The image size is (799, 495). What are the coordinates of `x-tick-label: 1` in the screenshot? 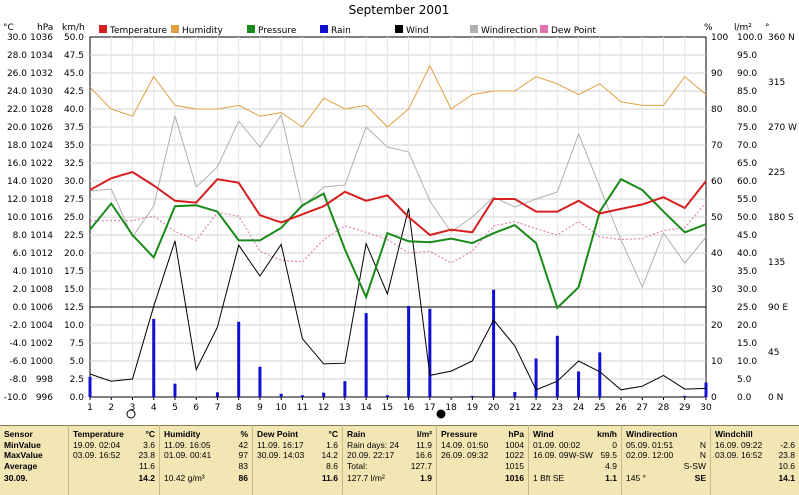 It's located at (90, 408).